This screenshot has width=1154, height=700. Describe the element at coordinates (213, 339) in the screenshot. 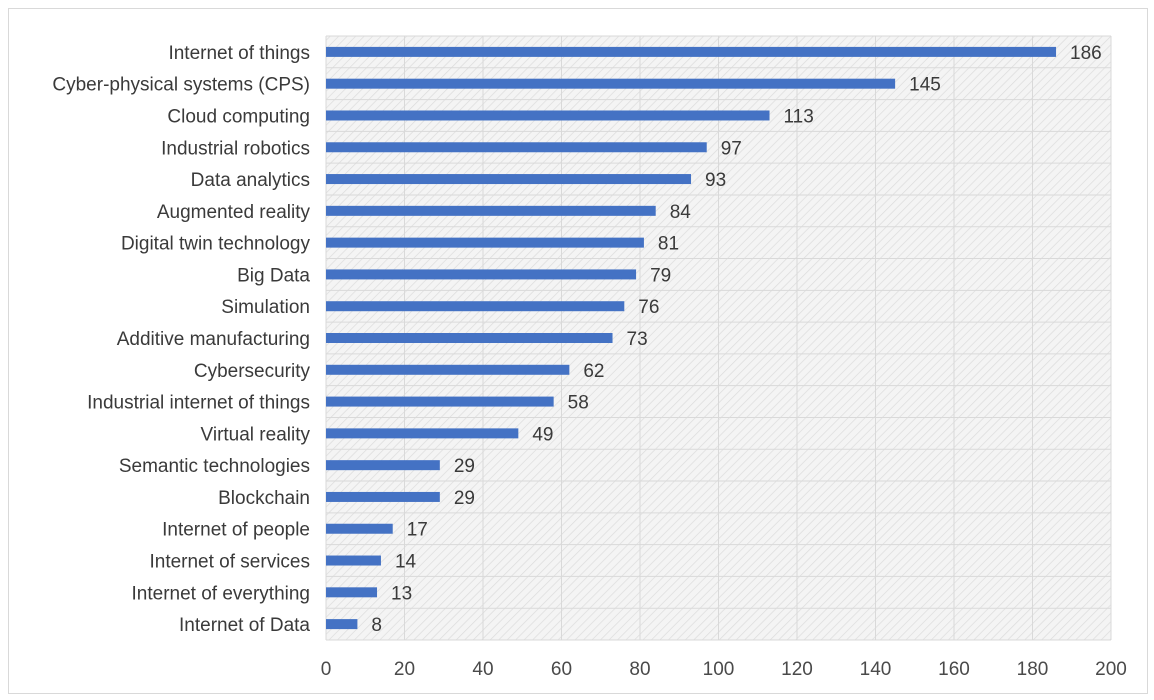

I see `category-label: Additive manufacturing` at that location.